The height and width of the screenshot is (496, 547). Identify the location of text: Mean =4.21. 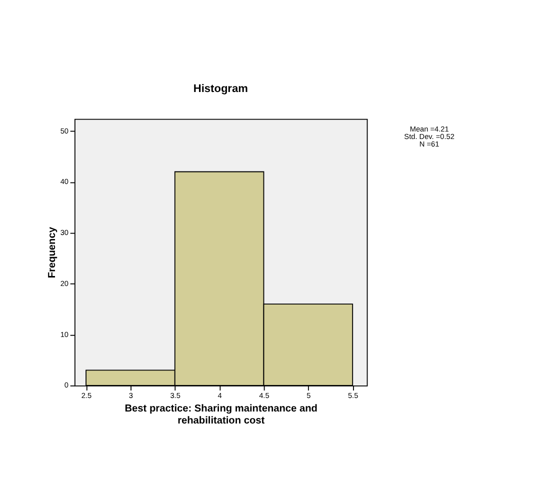
(429, 129).